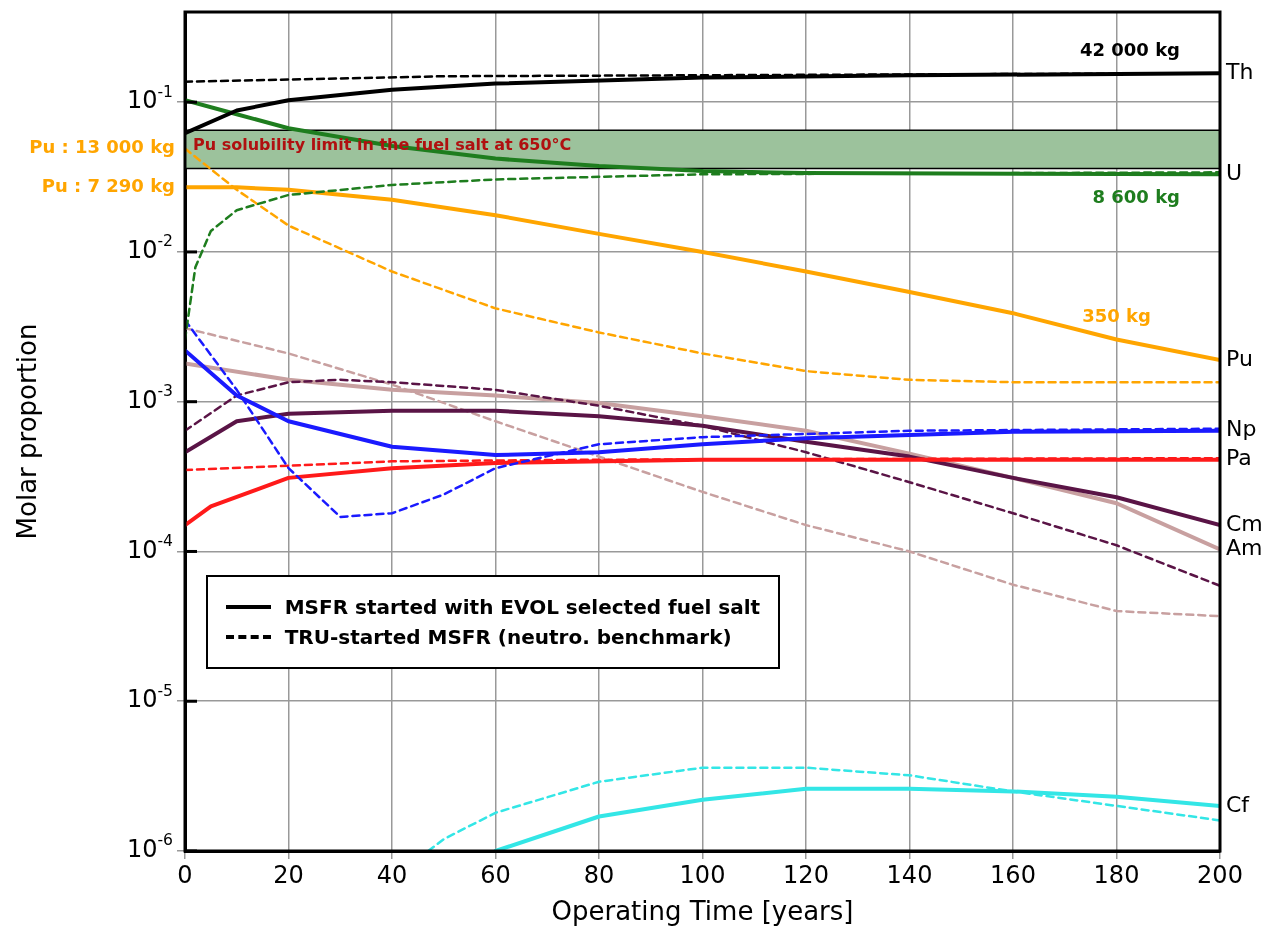  What do you see at coordinates (909, 874) in the screenshot?
I see `x-tick-label: 140` at bounding box center [909, 874].